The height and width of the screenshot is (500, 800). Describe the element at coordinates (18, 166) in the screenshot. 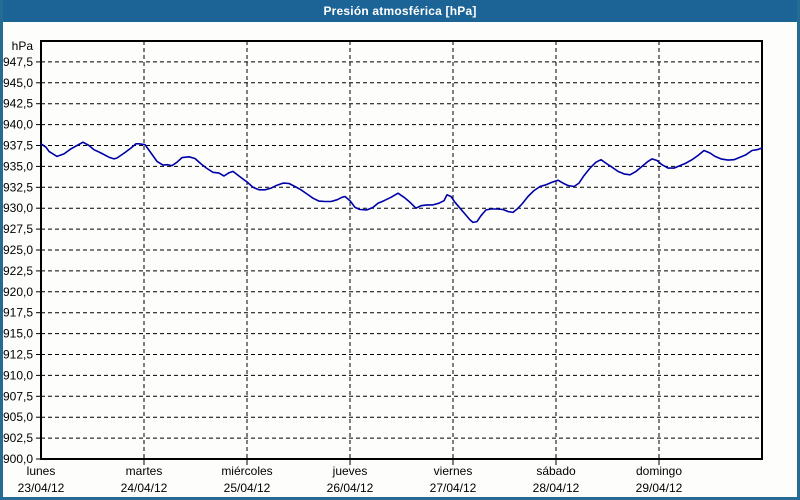

I see `y-tick-label: 935,0` at that location.